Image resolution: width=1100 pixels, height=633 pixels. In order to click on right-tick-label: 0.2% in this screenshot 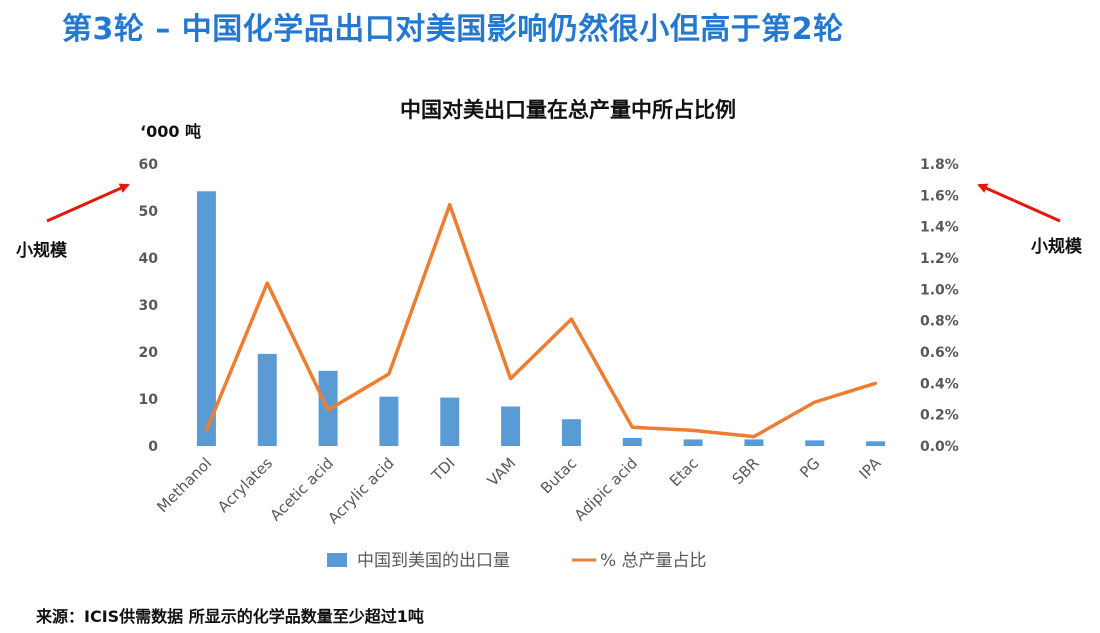, I will do `click(939, 416)`.